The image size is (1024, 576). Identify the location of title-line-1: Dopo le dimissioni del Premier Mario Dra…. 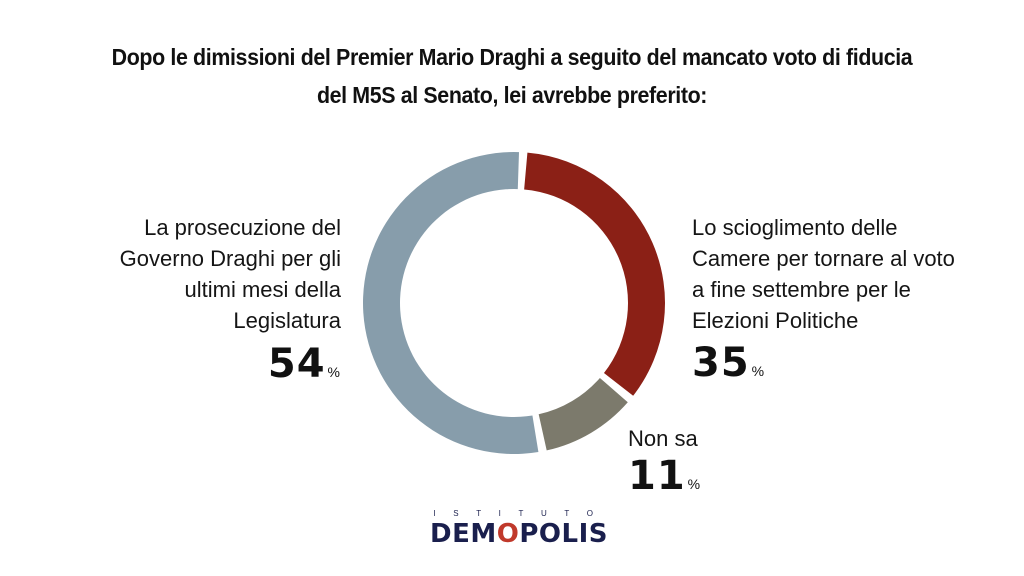
(512, 57).